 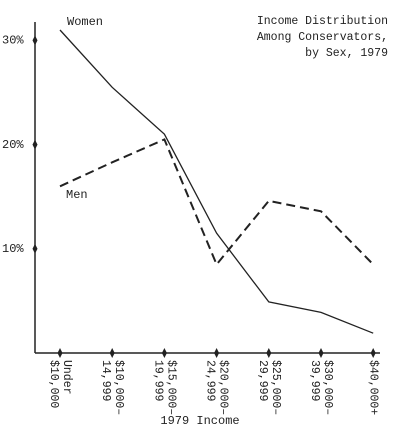 I want to click on y-tick-label: 30%, so click(x=13, y=41).